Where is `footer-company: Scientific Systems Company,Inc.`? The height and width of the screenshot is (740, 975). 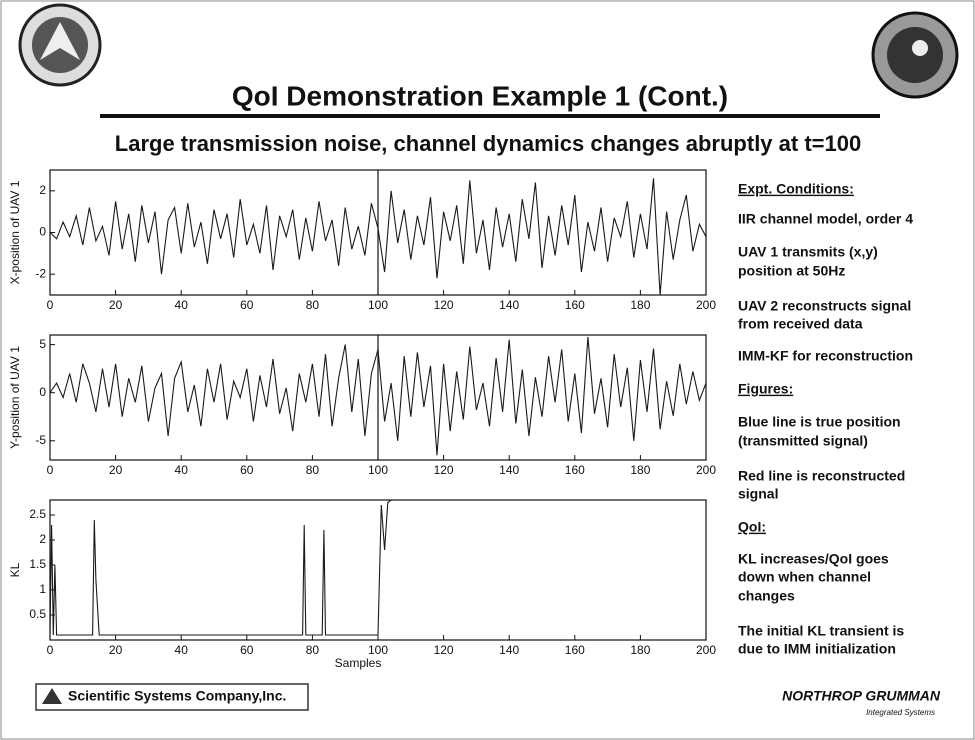
footer-company: Scientific Systems Company,Inc. is located at coordinates (177, 696).